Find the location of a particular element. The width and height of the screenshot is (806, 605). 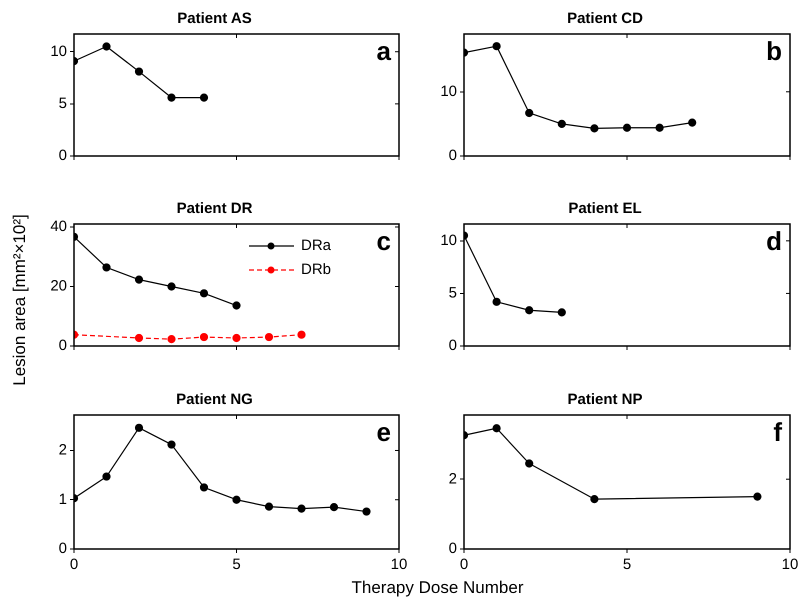

annotation: c is located at coordinates (383, 241).